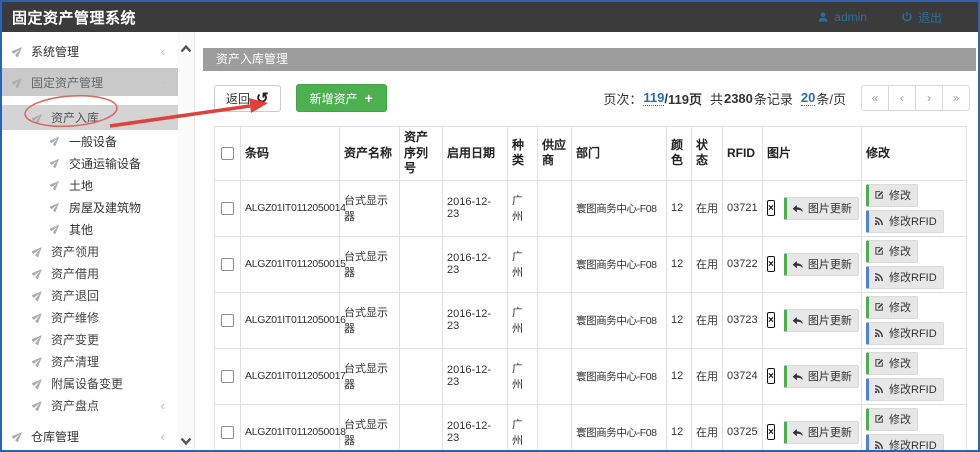 The image size is (980, 452). I want to click on cell-rfid: 03725, so click(742, 426).